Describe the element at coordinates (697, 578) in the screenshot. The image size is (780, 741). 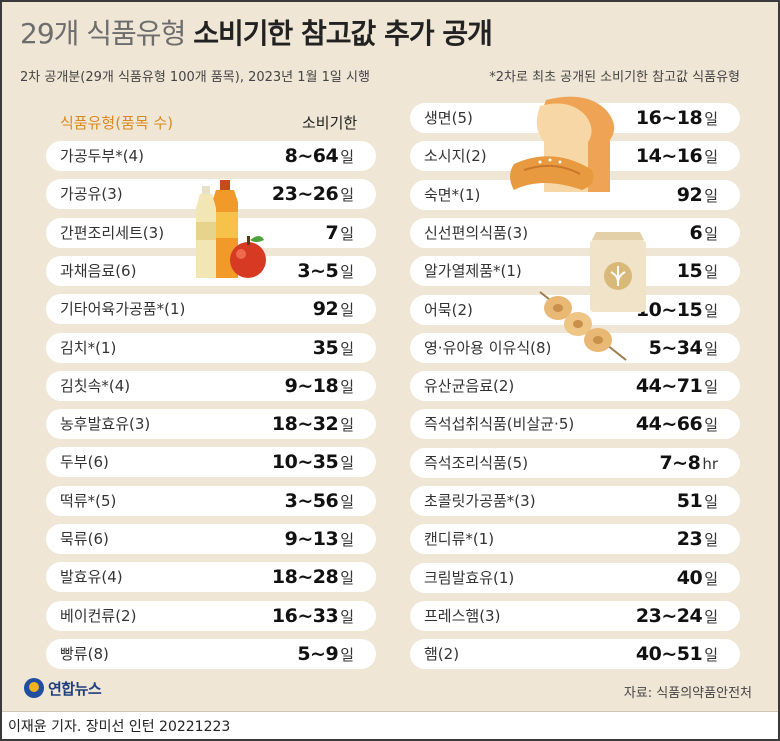
I see `expiry-value: 40 일` at that location.